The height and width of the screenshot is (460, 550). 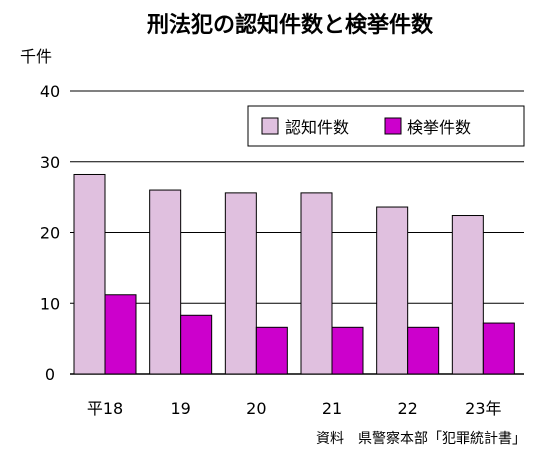 I want to click on y-tick-label: 30, so click(x=50, y=162).